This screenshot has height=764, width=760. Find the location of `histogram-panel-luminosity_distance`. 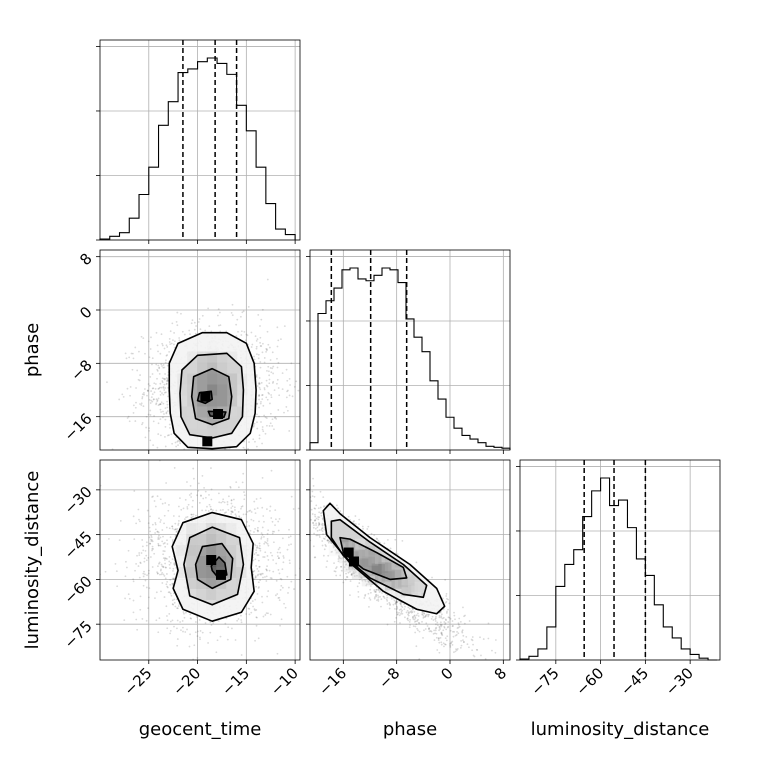

histogram-panel-luminosity_distance is located at coordinates (618, 560).